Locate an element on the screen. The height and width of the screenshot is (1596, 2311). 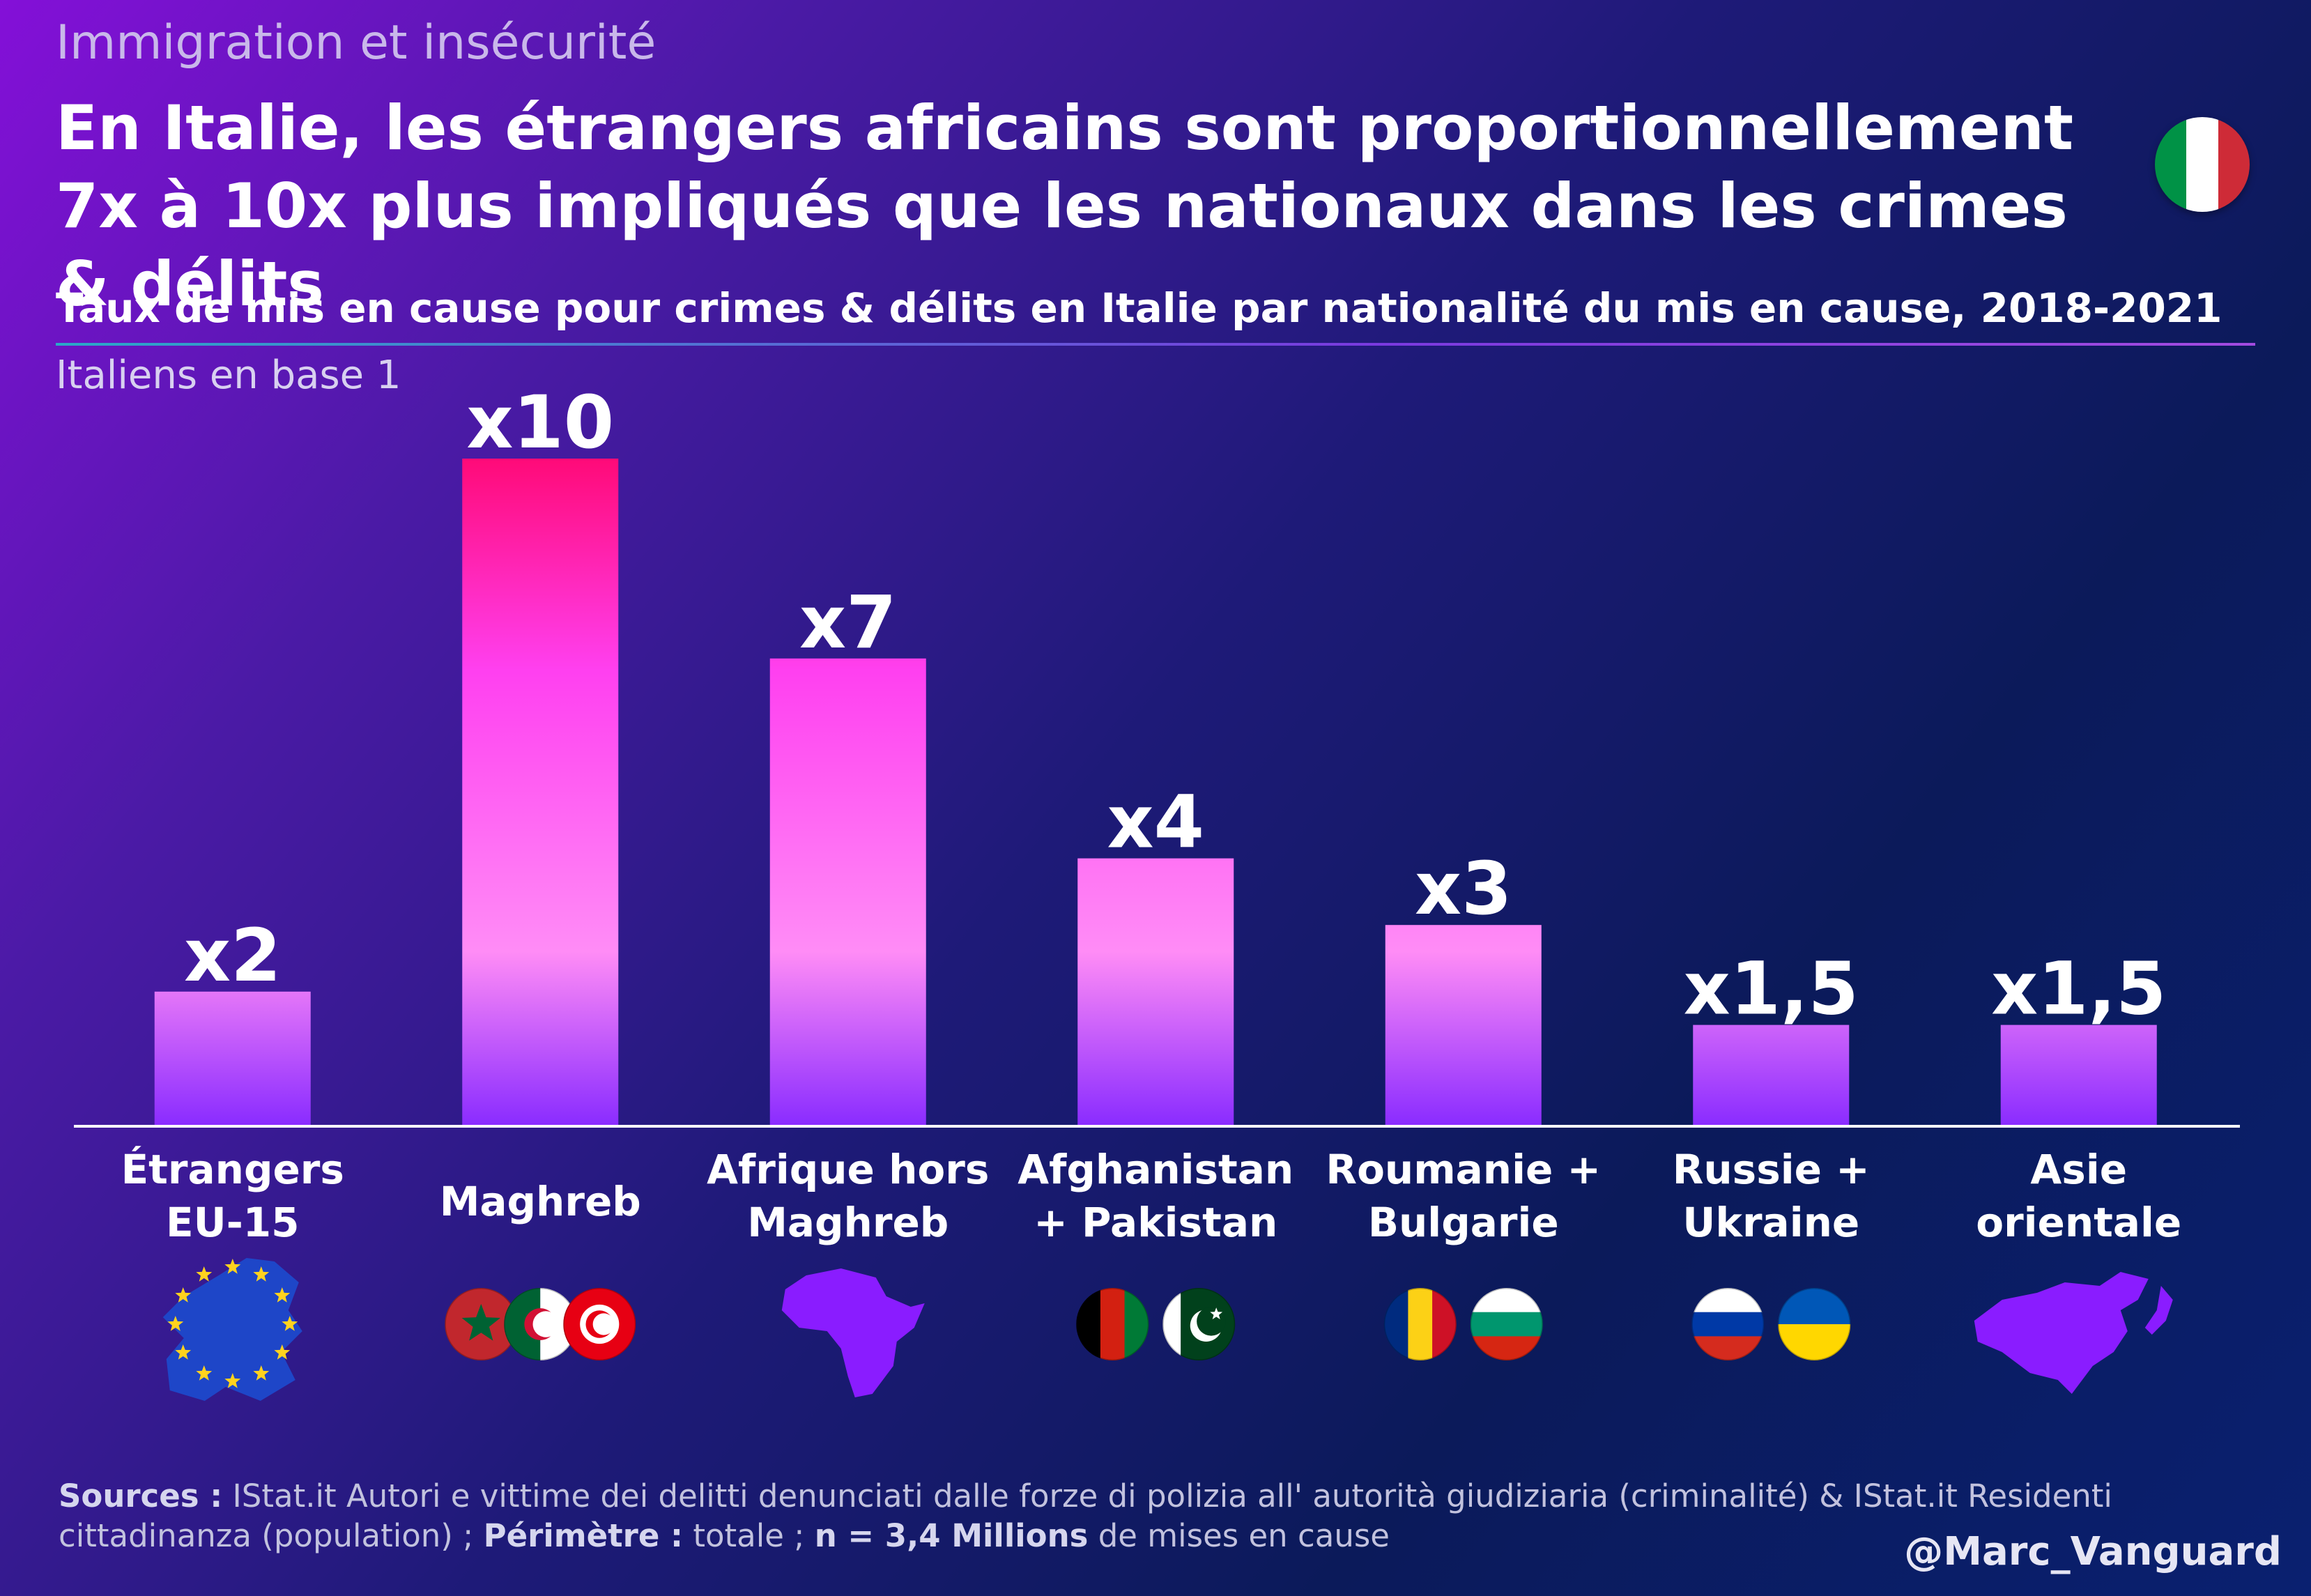
category-label-3: Afghanistan is located at coordinates (1155, 1169).